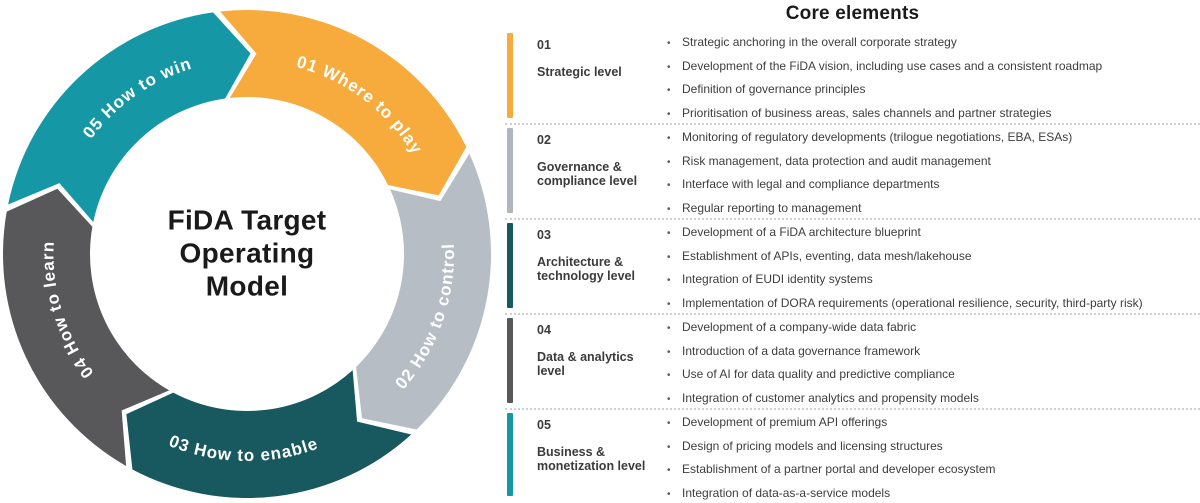 This screenshot has width=1200, height=503. Describe the element at coordinates (247, 286) in the screenshot. I see `wheel-center-title-line: Model` at that location.